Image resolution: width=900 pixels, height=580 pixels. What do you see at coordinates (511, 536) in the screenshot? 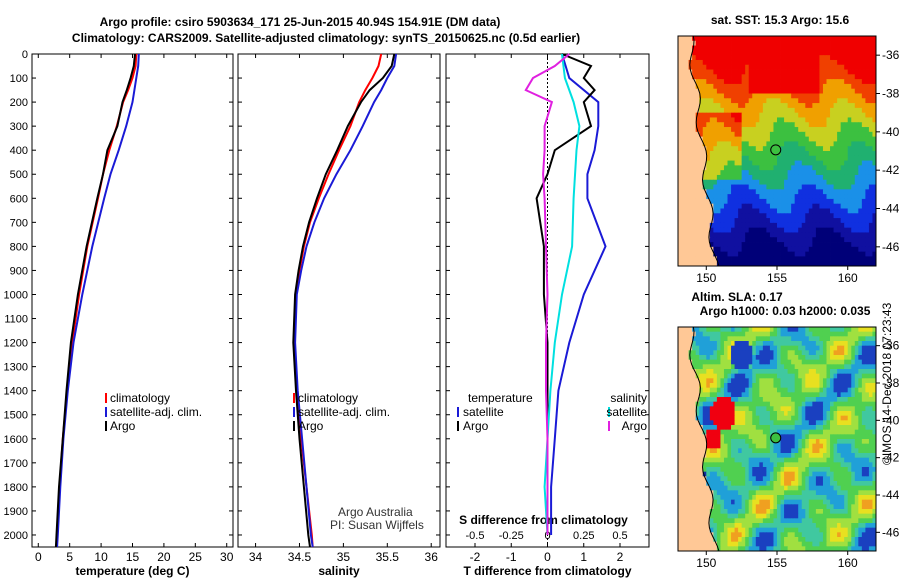
I see `s-tick-label: -0.25` at bounding box center [511, 536].